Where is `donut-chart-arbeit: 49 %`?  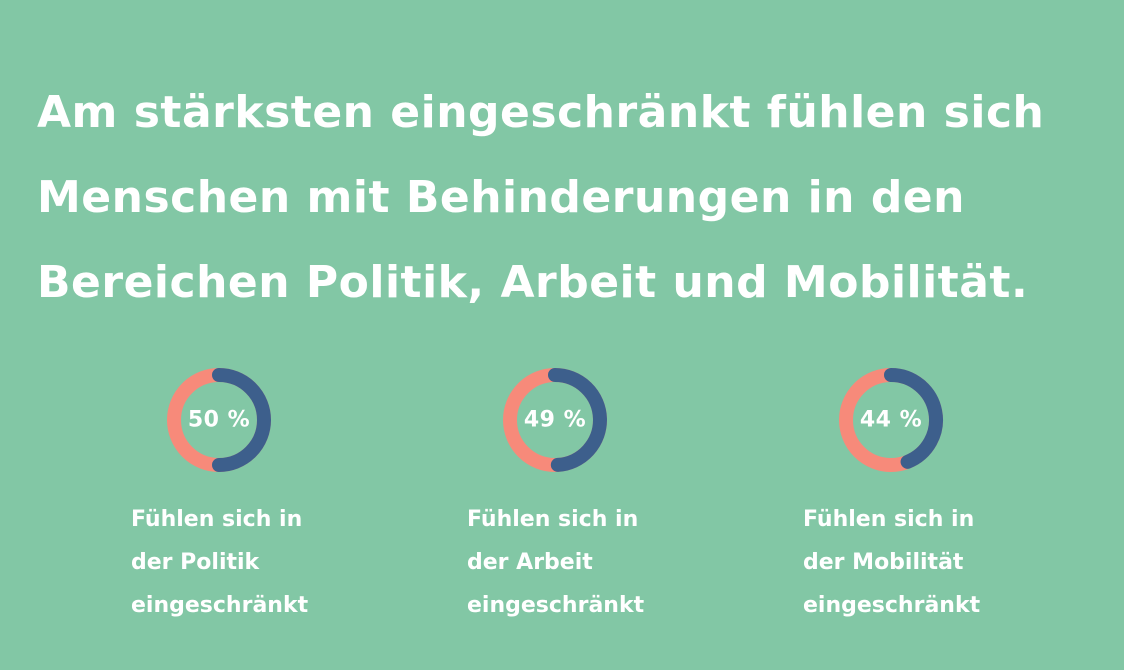 donut-chart-arbeit: 49 % is located at coordinates (555, 420).